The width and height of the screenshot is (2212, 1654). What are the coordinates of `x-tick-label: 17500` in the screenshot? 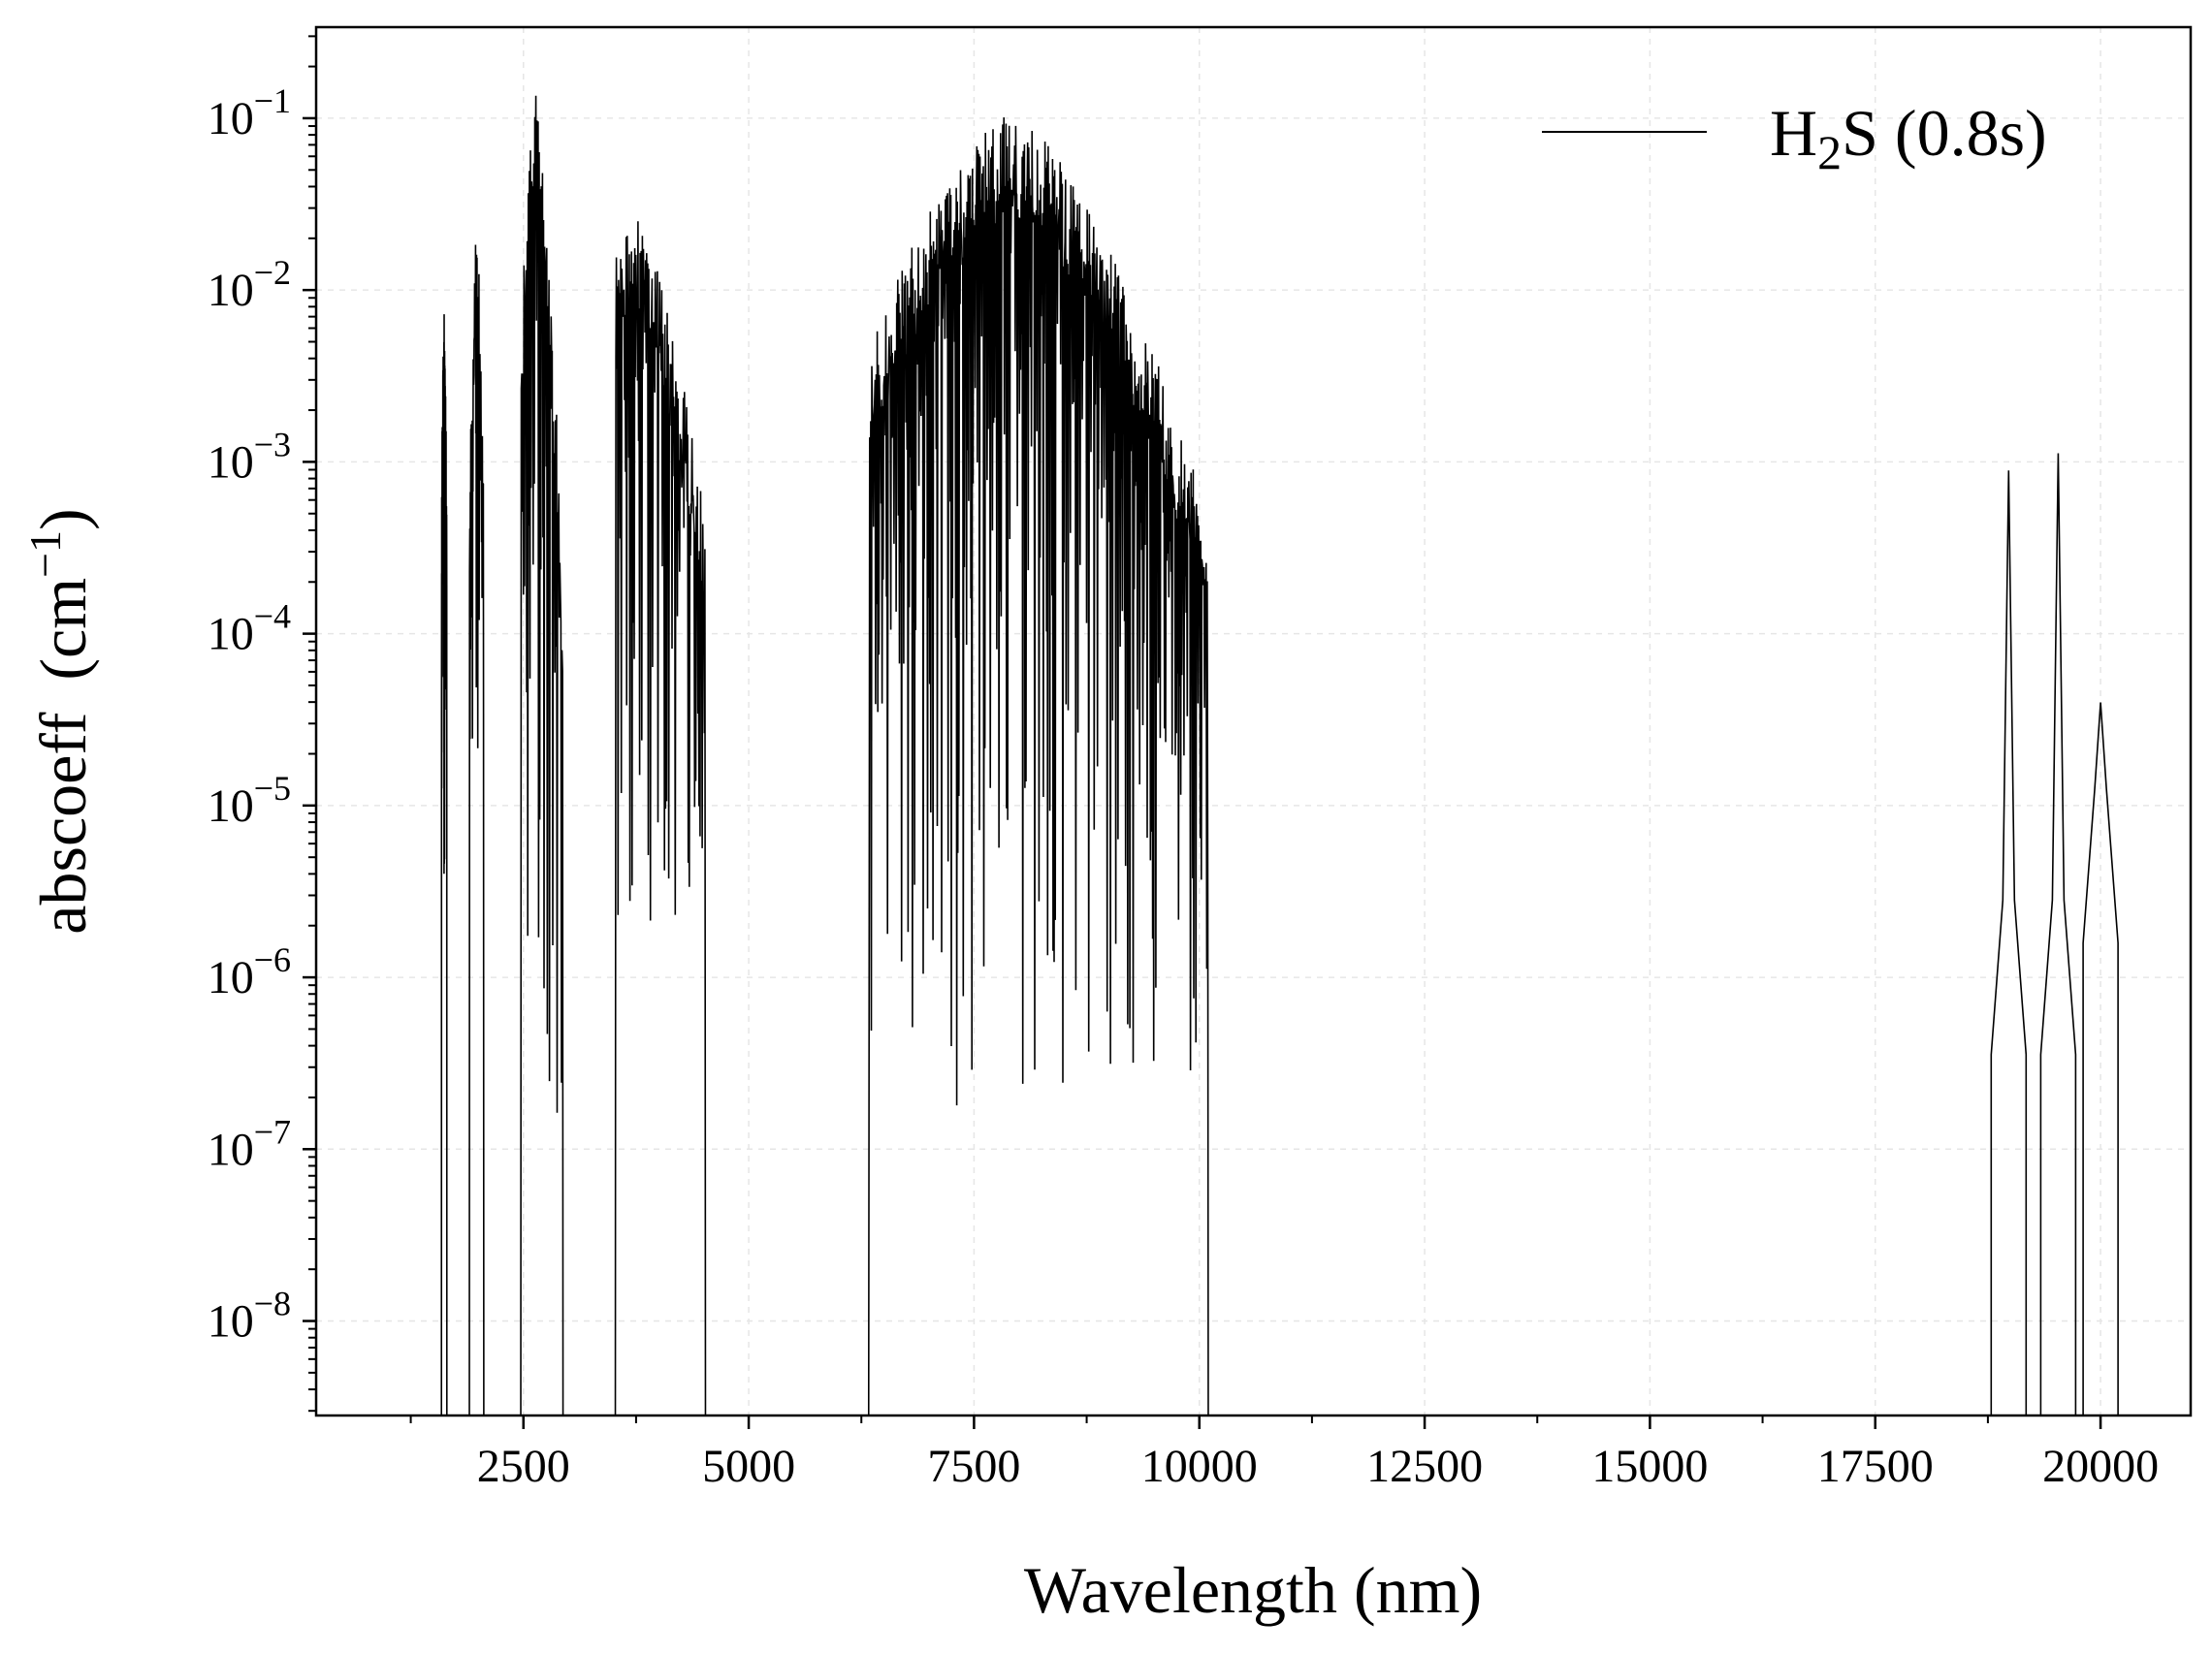 It's located at (1876, 1466).